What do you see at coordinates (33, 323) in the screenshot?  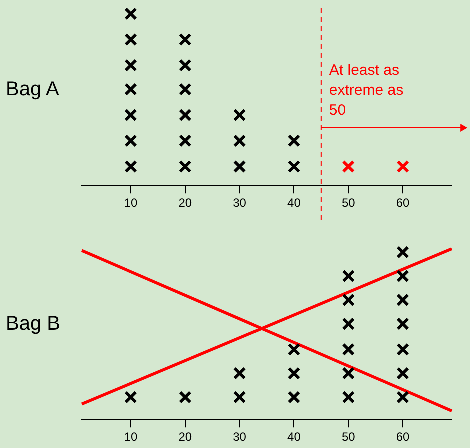 I see `y-axis-title: Bag B` at bounding box center [33, 323].